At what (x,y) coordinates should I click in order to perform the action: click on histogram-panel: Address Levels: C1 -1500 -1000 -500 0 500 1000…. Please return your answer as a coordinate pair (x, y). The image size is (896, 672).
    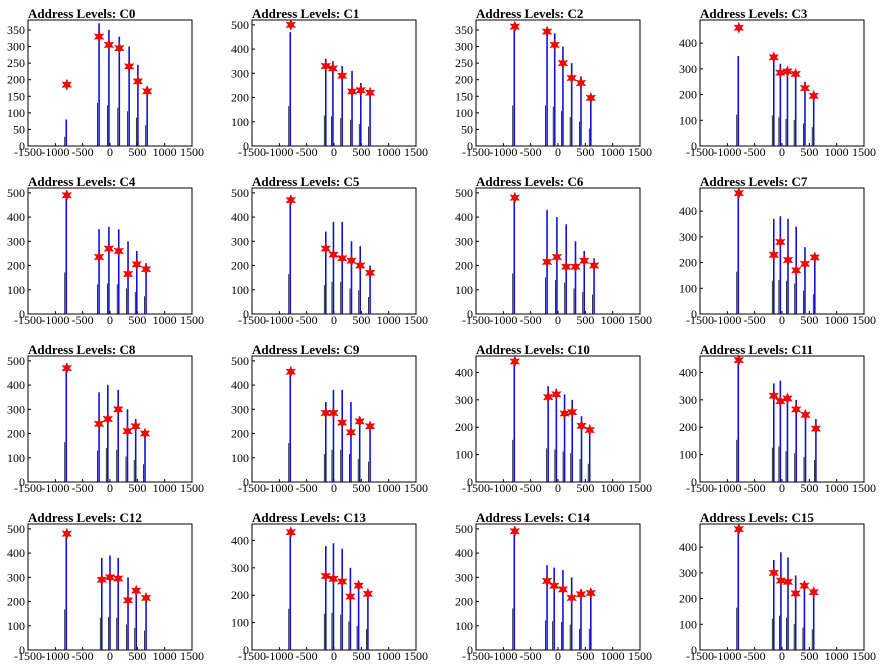
    Looking at the image, I should click on (336, 84).